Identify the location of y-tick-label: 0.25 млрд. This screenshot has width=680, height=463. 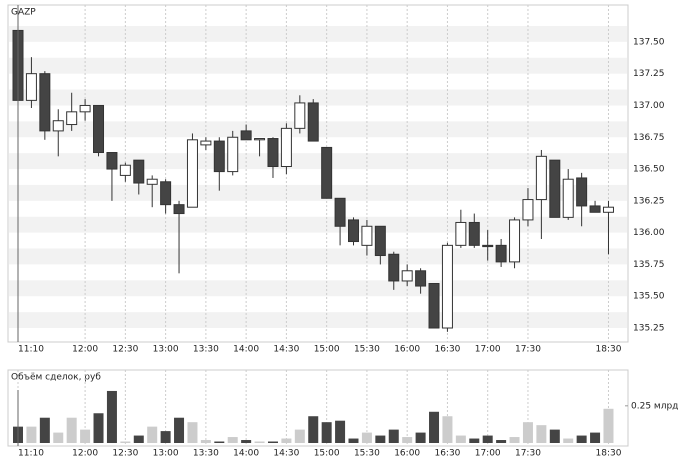
(654, 406).